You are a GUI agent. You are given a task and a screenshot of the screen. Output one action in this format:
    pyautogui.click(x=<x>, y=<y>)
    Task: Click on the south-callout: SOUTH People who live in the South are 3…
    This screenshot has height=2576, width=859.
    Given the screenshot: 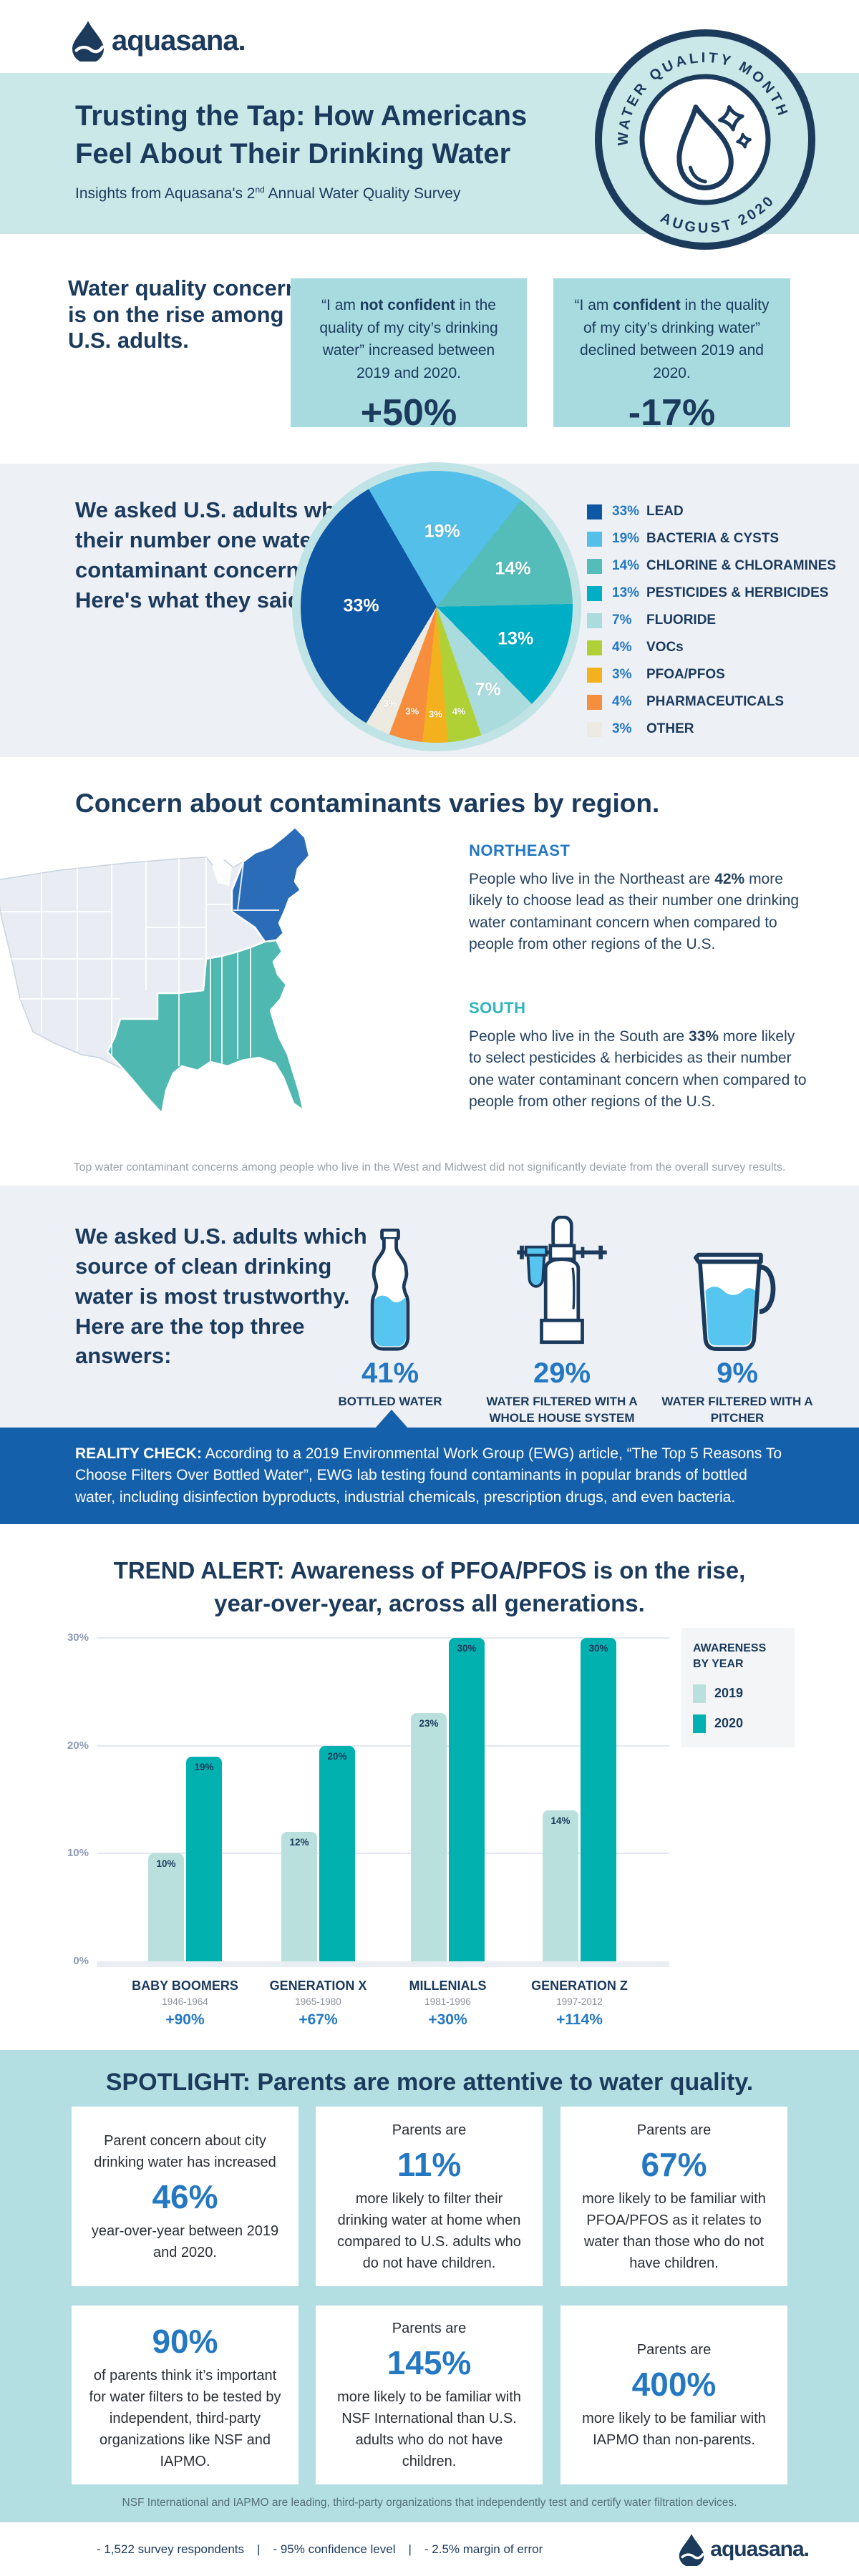 What is the action you would take?
    pyautogui.click(x=639, y=1056)
    